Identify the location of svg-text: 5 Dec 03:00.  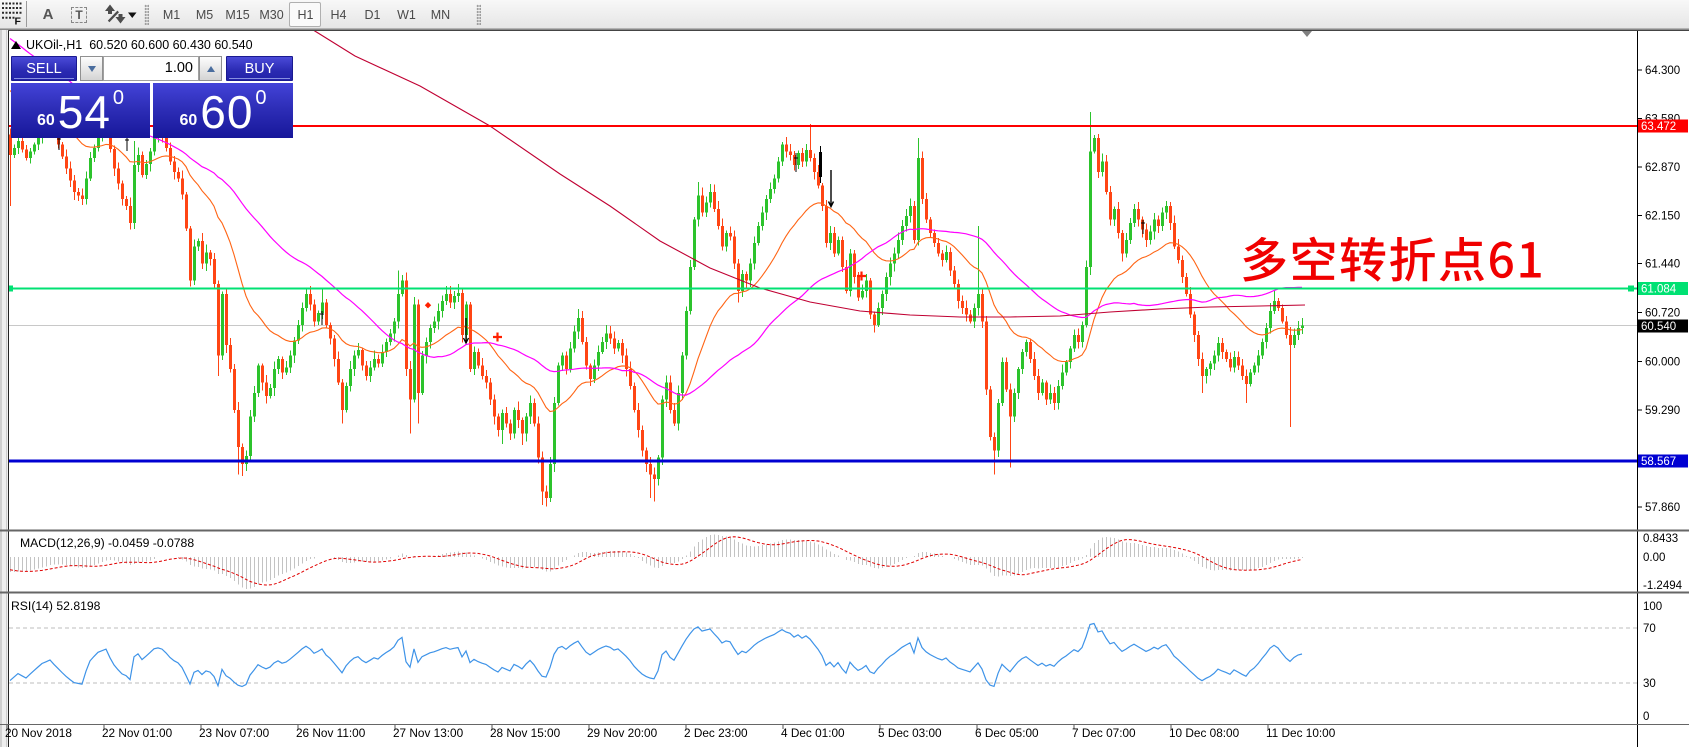
(910, 733).